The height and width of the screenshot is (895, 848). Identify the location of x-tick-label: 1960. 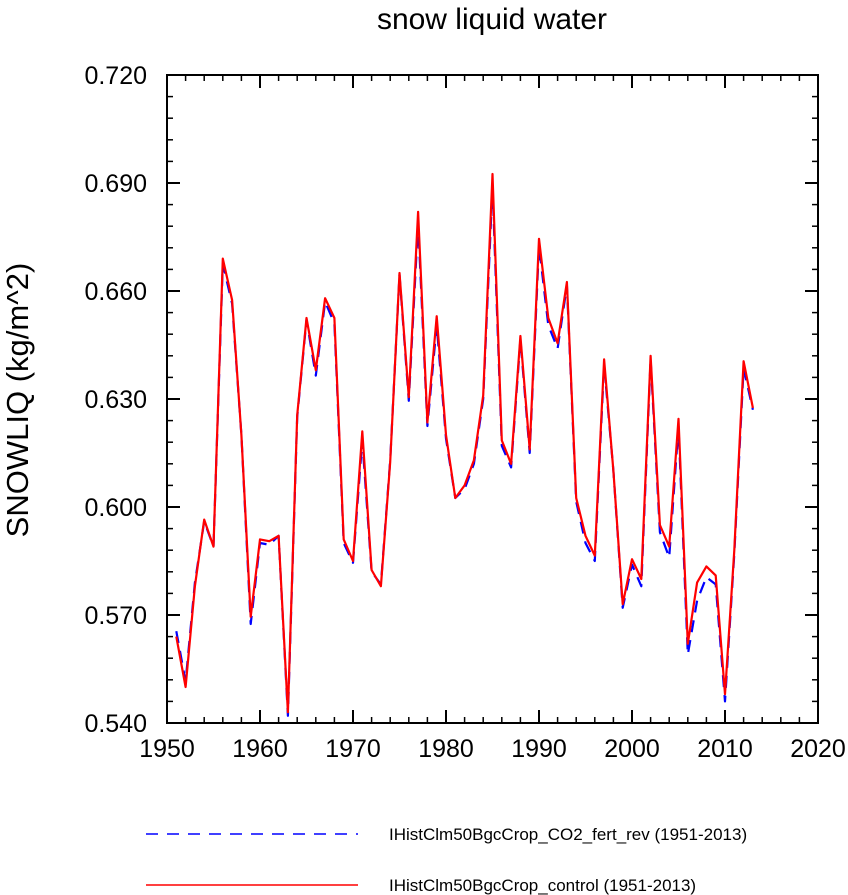
(260, 749).